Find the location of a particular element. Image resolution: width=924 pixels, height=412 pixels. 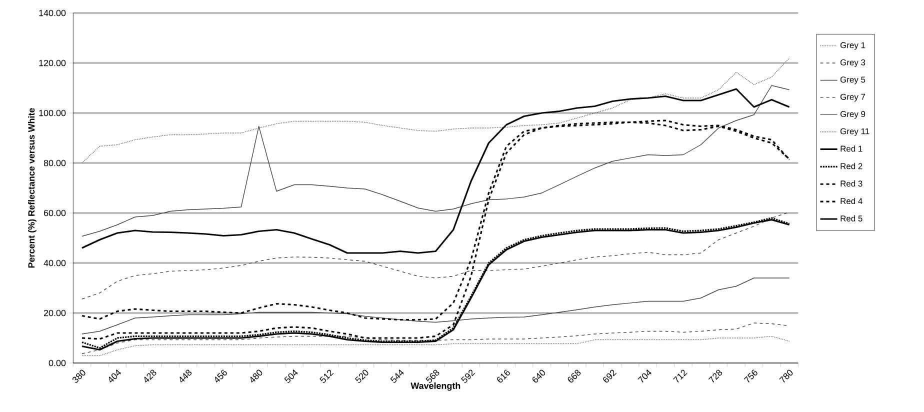

x-tick-label: 592 is located at coordinates (468, 376).